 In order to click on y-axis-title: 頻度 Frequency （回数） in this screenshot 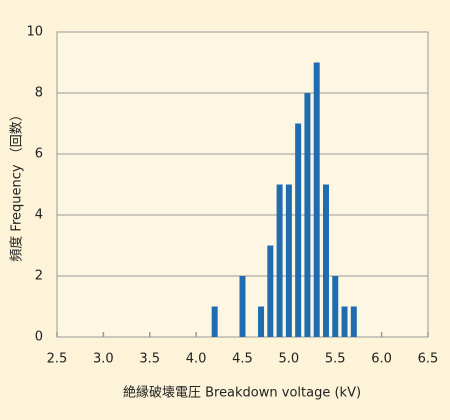, I will do `click(17, 184)`.